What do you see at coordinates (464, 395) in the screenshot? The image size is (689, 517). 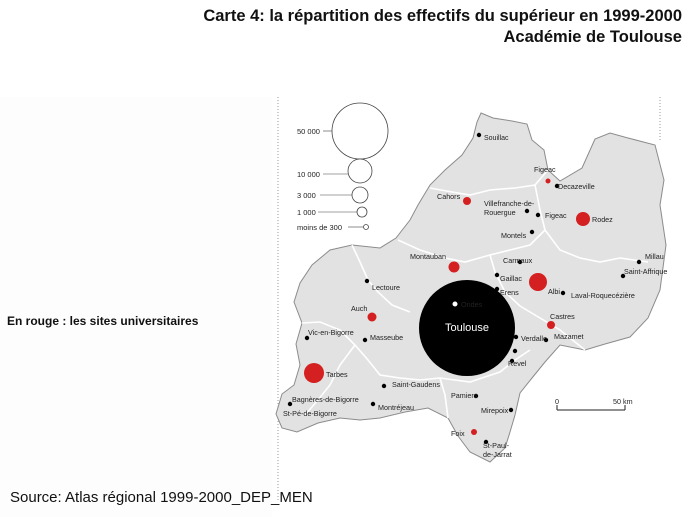 I see `city-label: Pamiers` at bounding box center [464, 395].